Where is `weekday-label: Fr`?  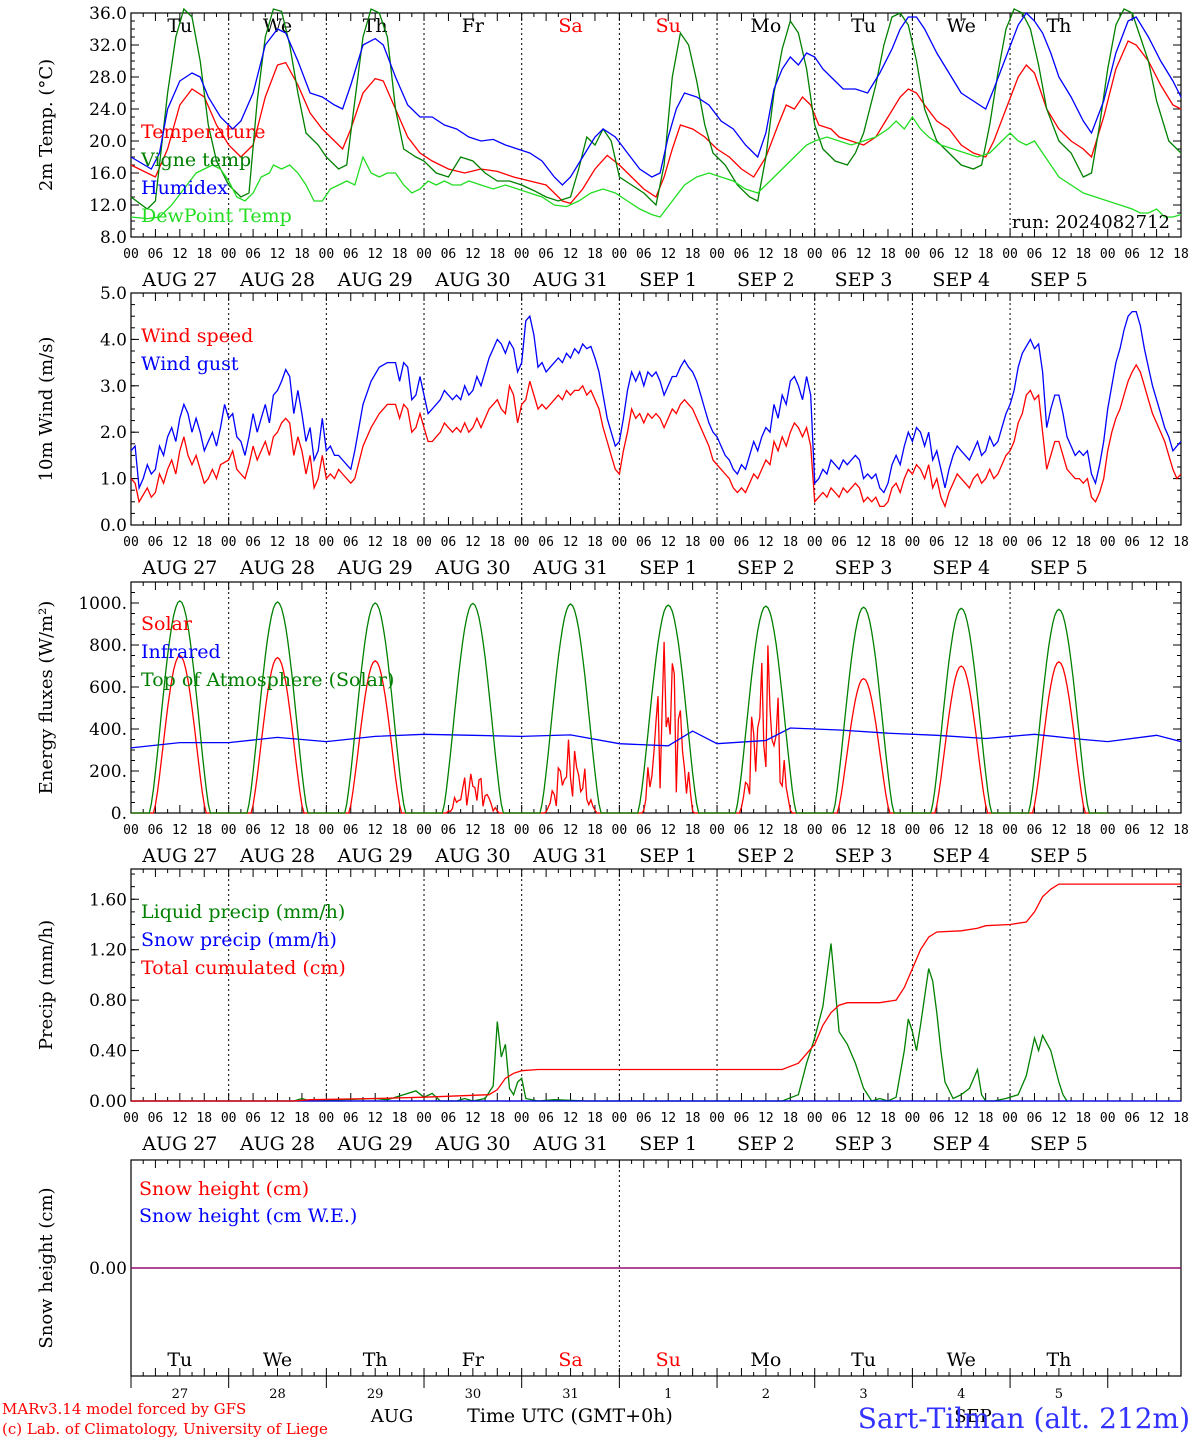
weekday-label: Fr is located at coordinates (473, 1360).